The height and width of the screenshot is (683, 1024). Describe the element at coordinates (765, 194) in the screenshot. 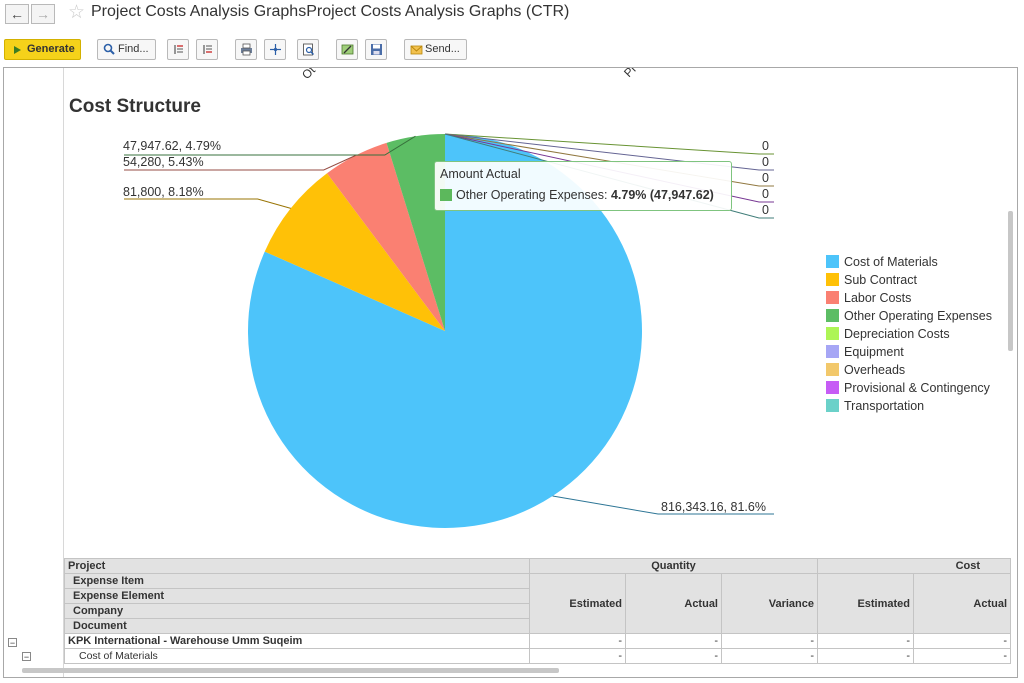

I see `slice-label-provisional: 0` at that location.